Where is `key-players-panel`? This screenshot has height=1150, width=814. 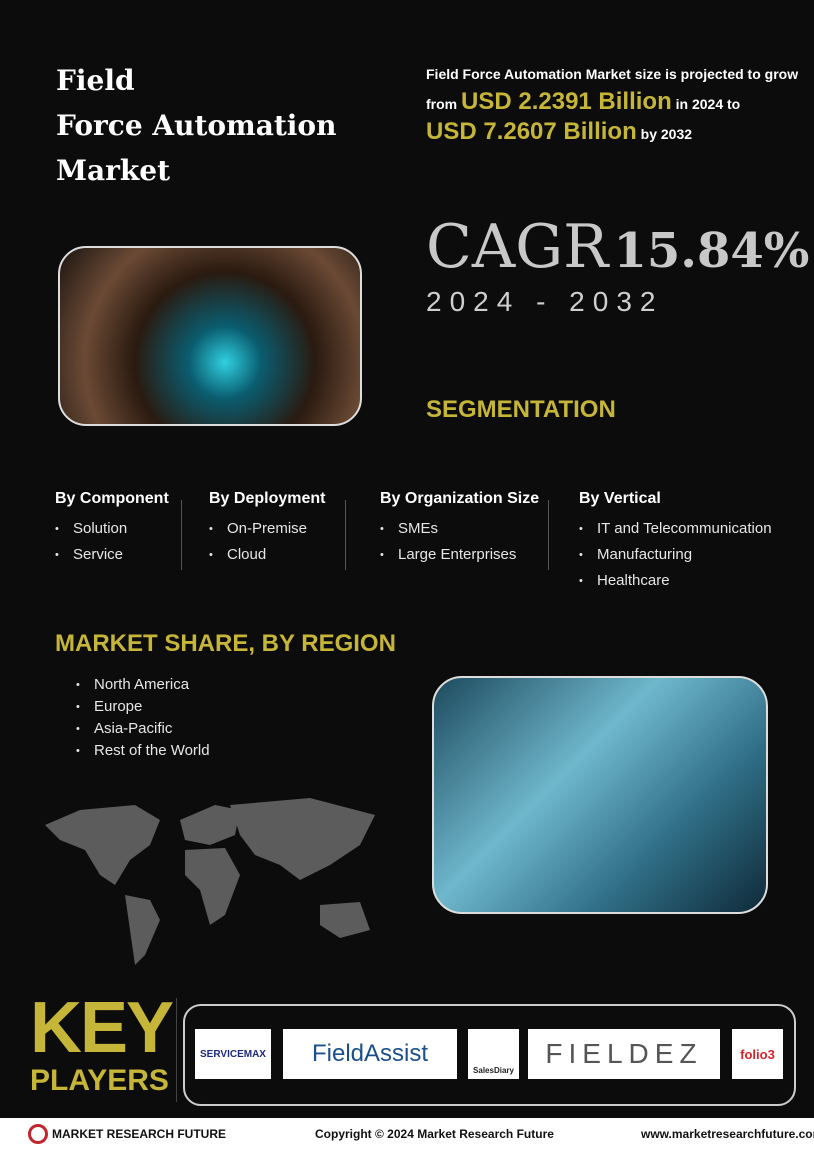
key-players-panel is located at coordinates (489, 1055).